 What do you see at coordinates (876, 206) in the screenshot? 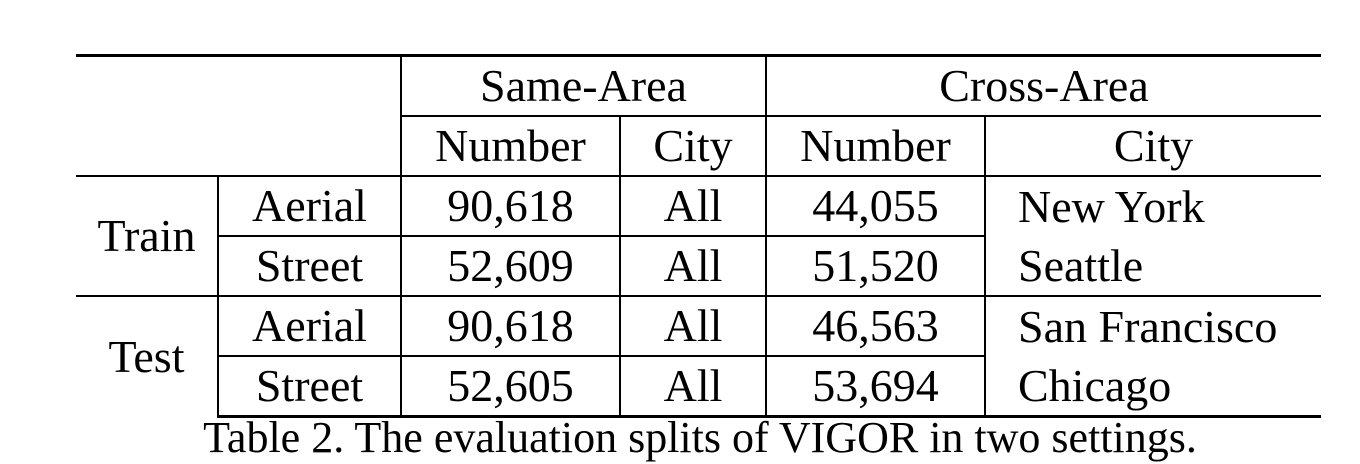
I see `cross-number-cell: 44,055` at bounding box center [876, 206].